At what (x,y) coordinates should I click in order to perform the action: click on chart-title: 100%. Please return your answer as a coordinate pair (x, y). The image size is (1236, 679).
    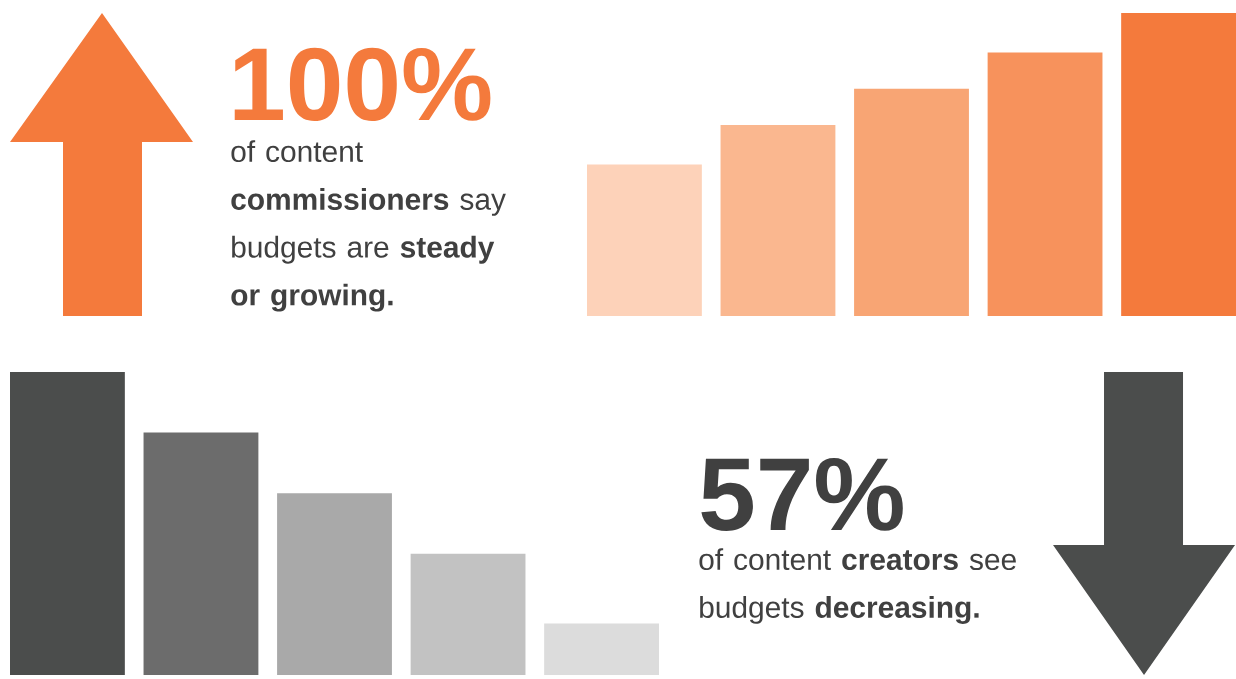
    Looking at the image, I should click on (362, 84).